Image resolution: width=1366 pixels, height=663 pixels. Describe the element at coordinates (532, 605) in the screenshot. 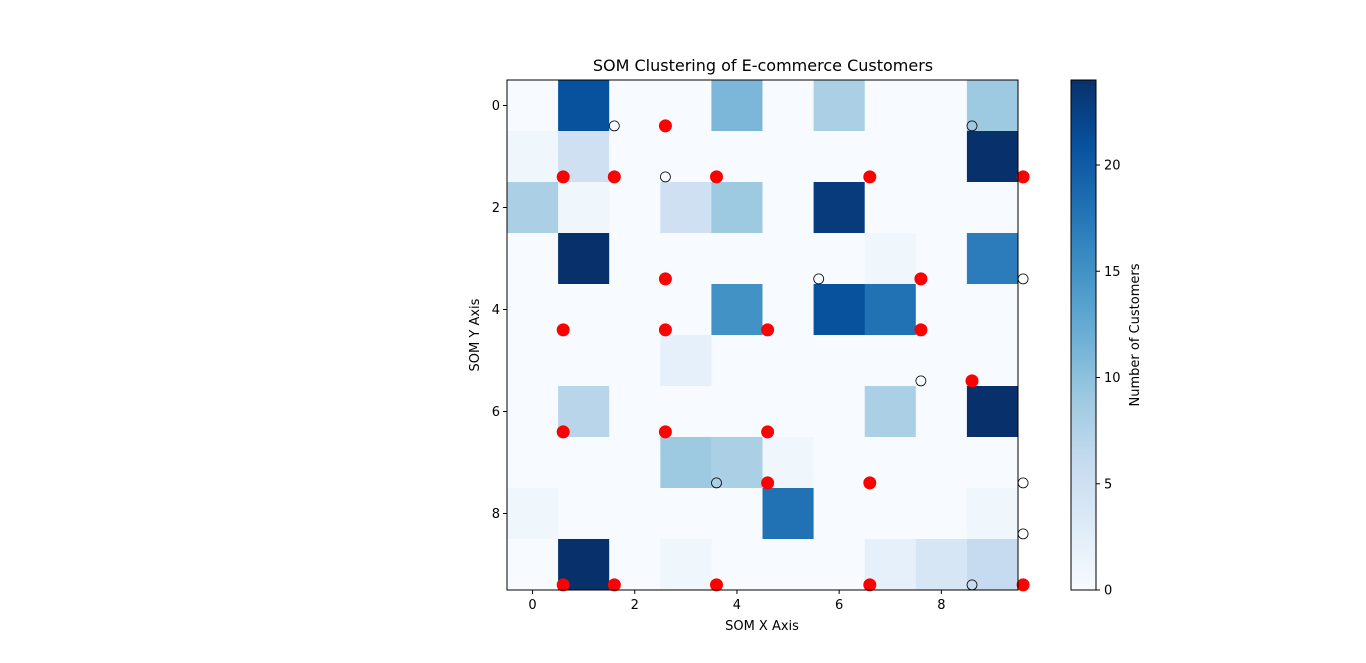

I see `x-tick-label: 0` at that location.